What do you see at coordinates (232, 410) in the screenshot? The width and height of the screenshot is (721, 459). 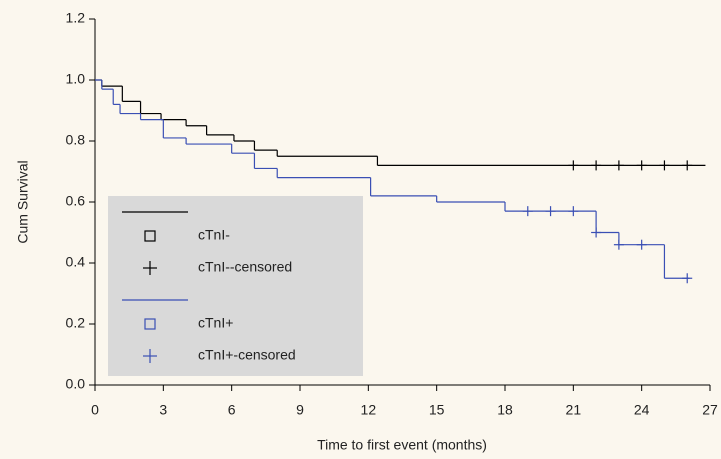 I see `x-tick-label: 6` at bounding box center [232, 410].